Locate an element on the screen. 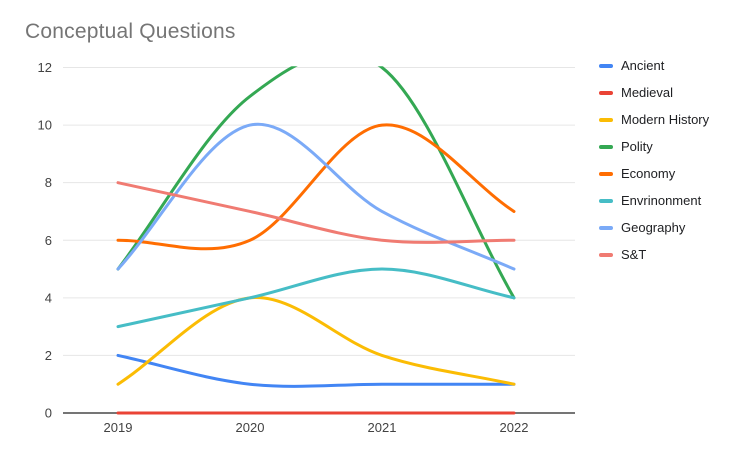 The width and height of the screenshot is (747, 457). legend-item-economy: Economy is located at coordinates (654, 173).